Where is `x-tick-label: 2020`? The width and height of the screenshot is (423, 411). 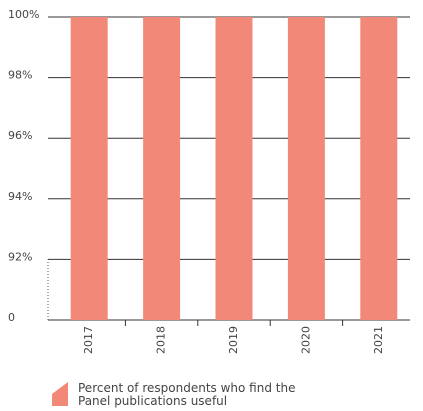
x-tick-label: 2020 is located at coordinates (305, 340).